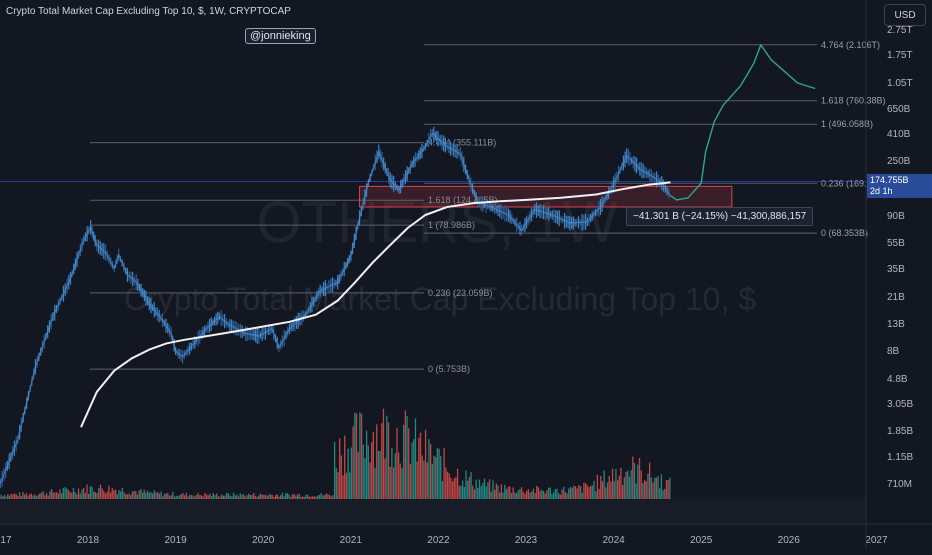  I want to click on fib-level-label: 1 (496.058B), so click(847, 124).